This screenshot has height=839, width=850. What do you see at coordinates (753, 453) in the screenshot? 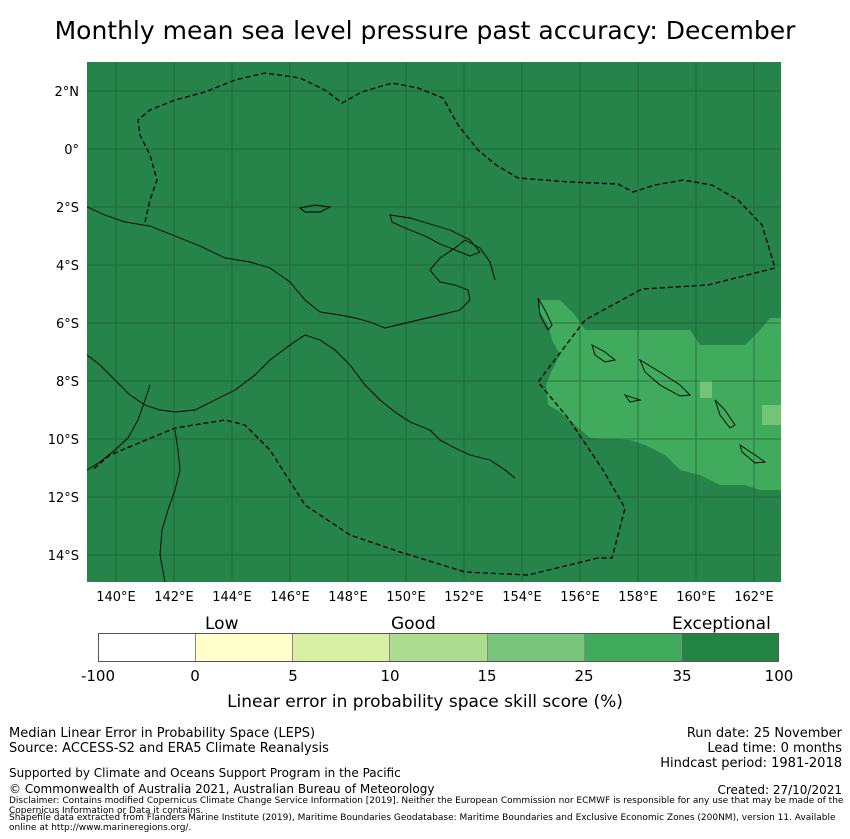
I see `solomon-islands-d` at bounding box center [753, 453].